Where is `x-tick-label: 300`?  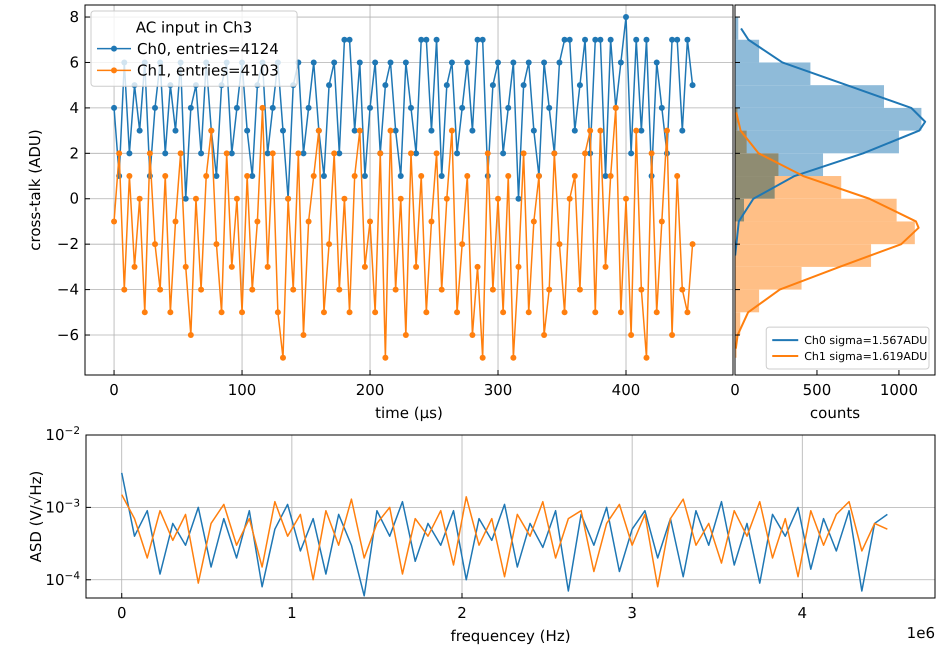 x-tick-label: 300 is located at coordinates (498, 390).